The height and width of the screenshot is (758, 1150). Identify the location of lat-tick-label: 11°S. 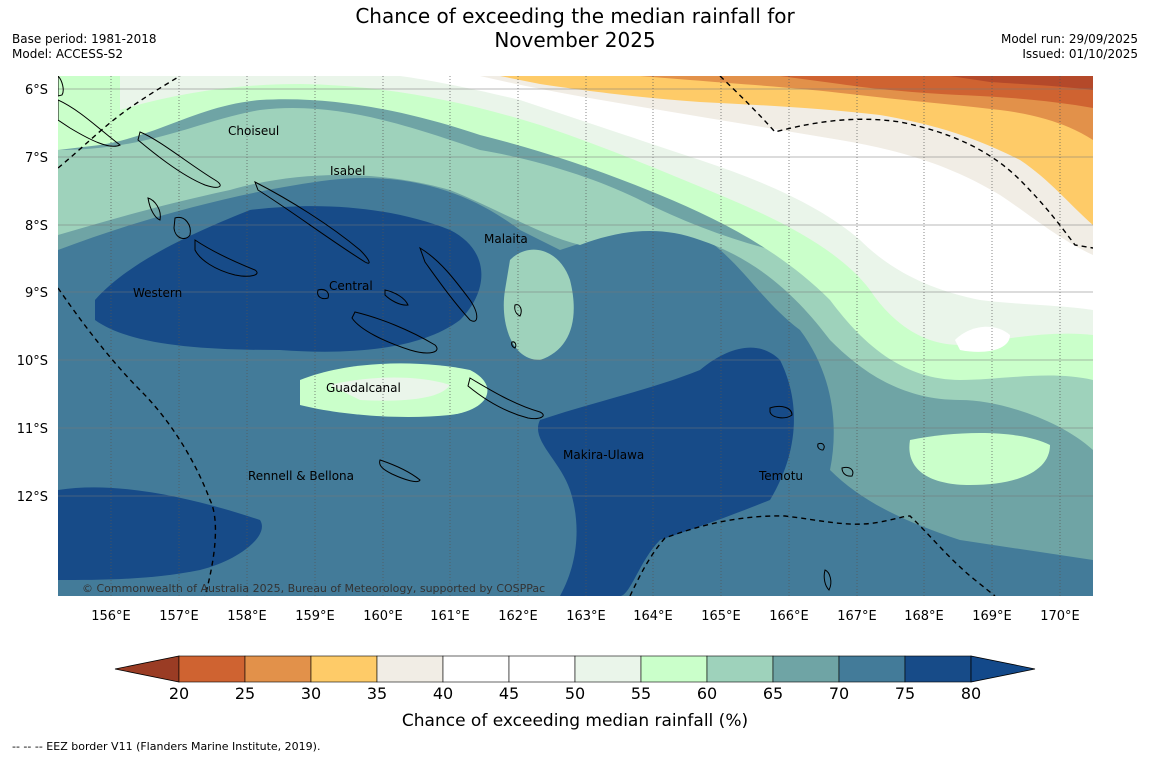
(32, 429).